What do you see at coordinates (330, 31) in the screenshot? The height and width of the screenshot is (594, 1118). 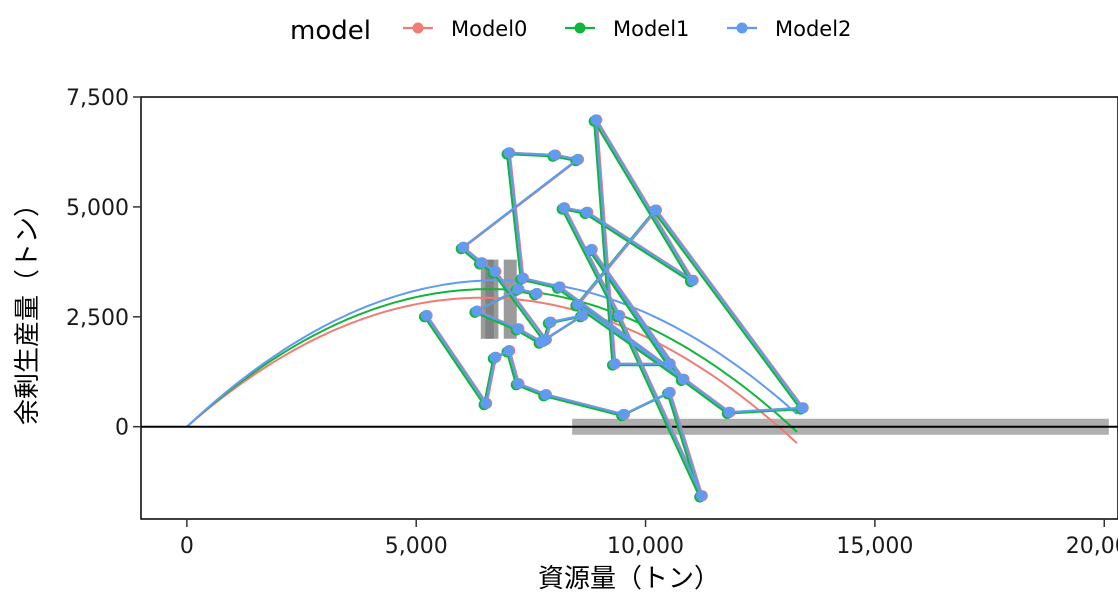 I see `legend-title: model` at bounding box center [330, 31].